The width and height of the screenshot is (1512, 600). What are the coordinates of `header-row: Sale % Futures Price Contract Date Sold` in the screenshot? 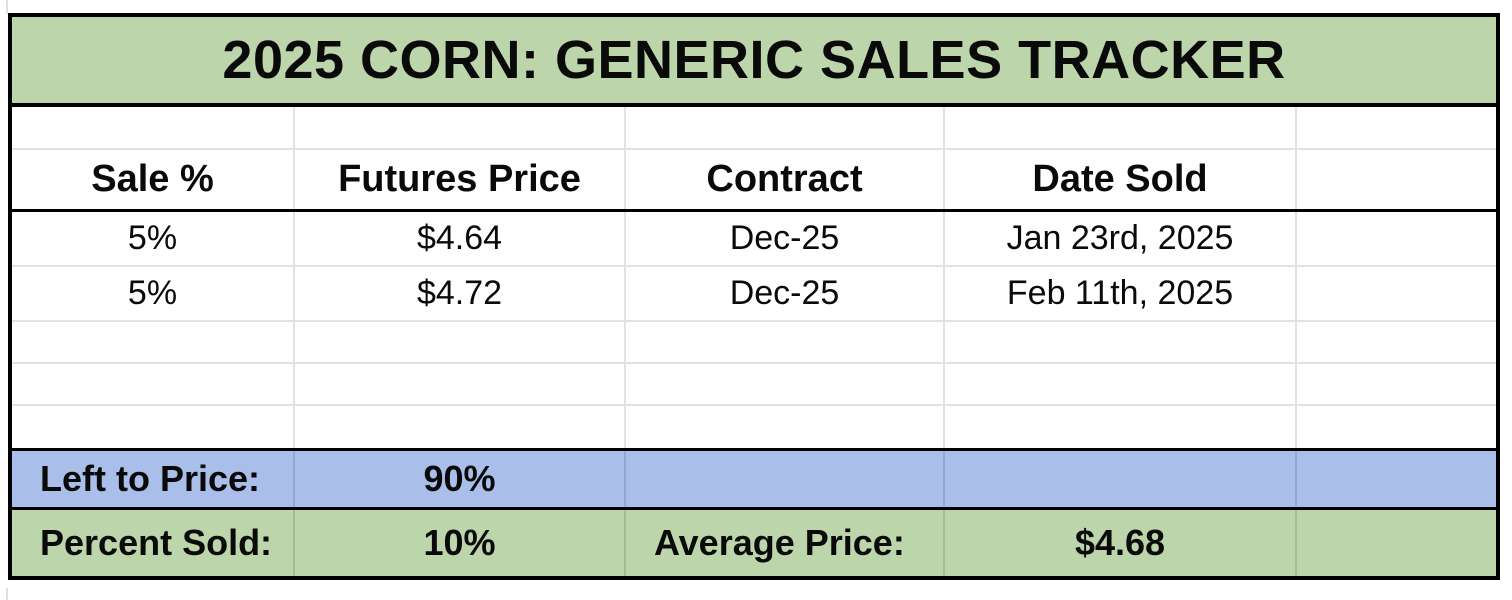 It's located at (754, 181).